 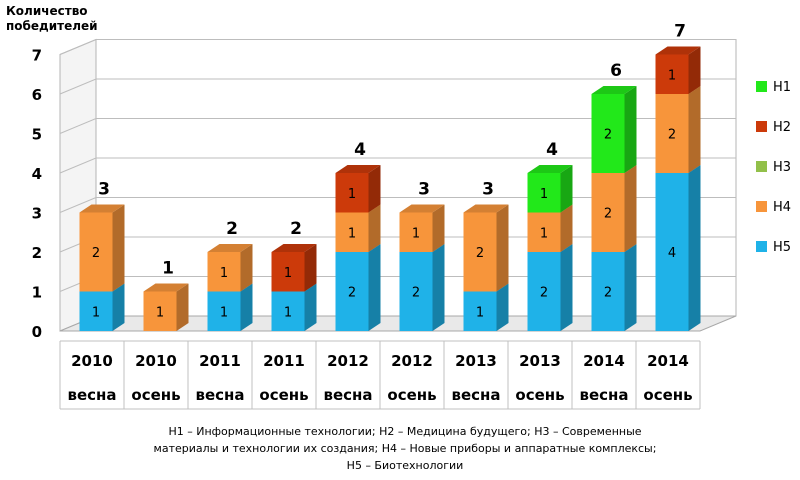 I want to click on y-tick-label: 3, so click(x=37, y=214).